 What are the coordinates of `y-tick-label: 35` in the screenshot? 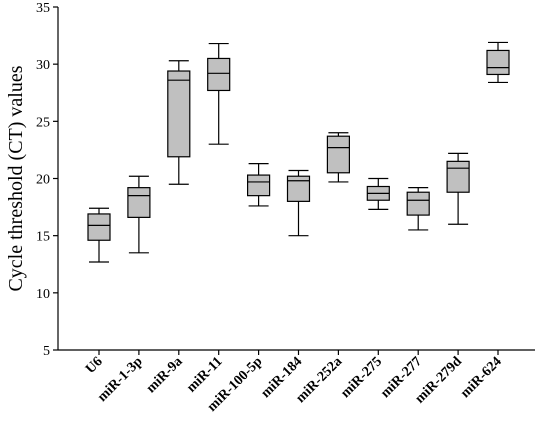 It's located at (43, 8).